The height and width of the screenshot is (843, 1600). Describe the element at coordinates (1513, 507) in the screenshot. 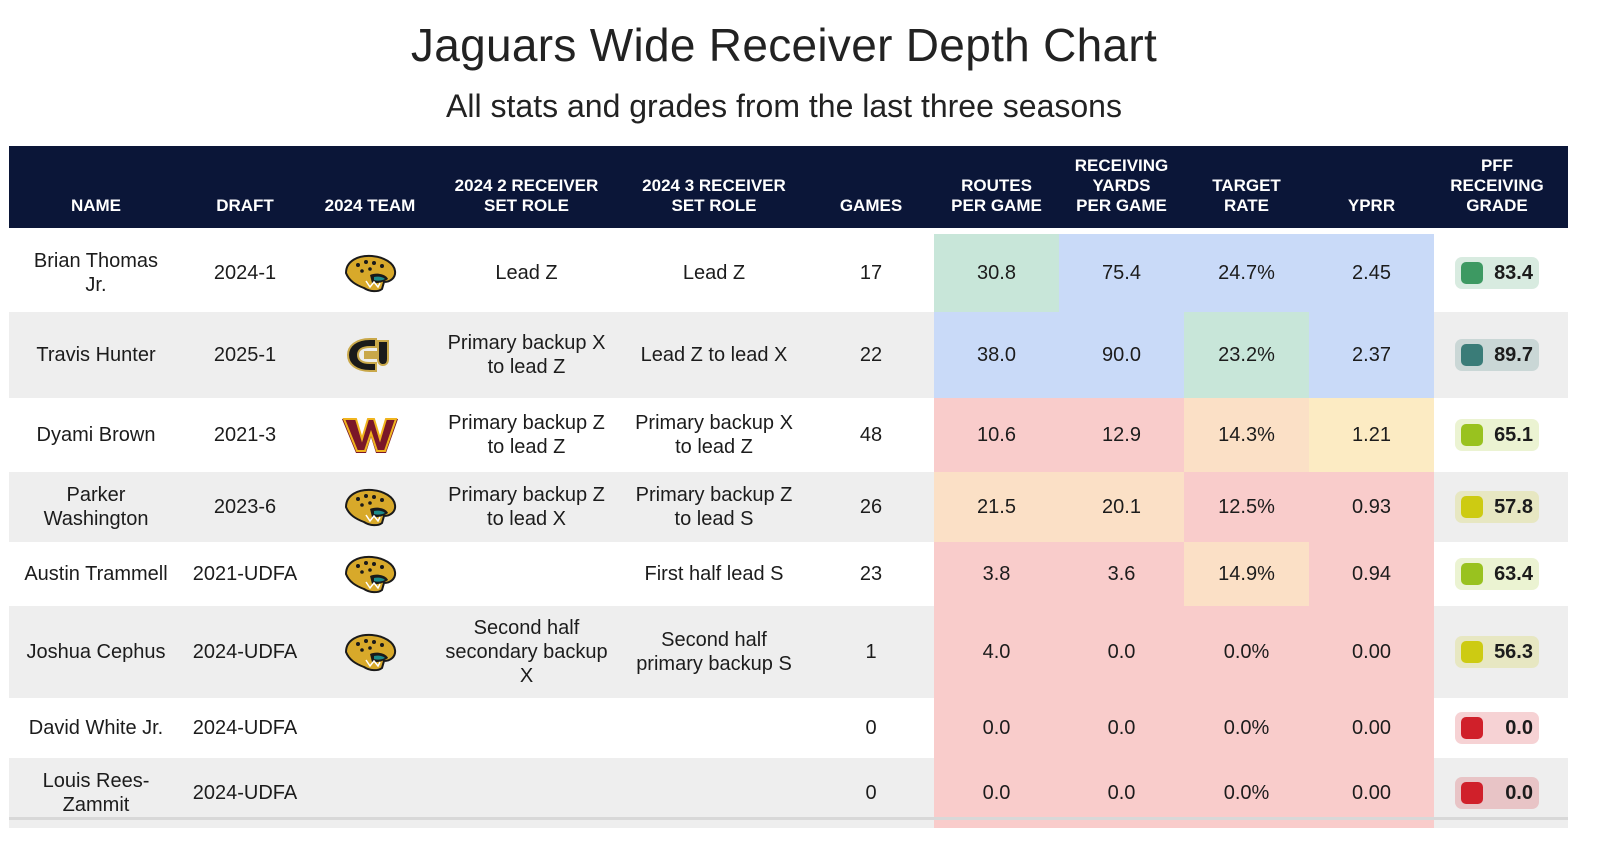

I see `grade-value: 57.8` at that location.